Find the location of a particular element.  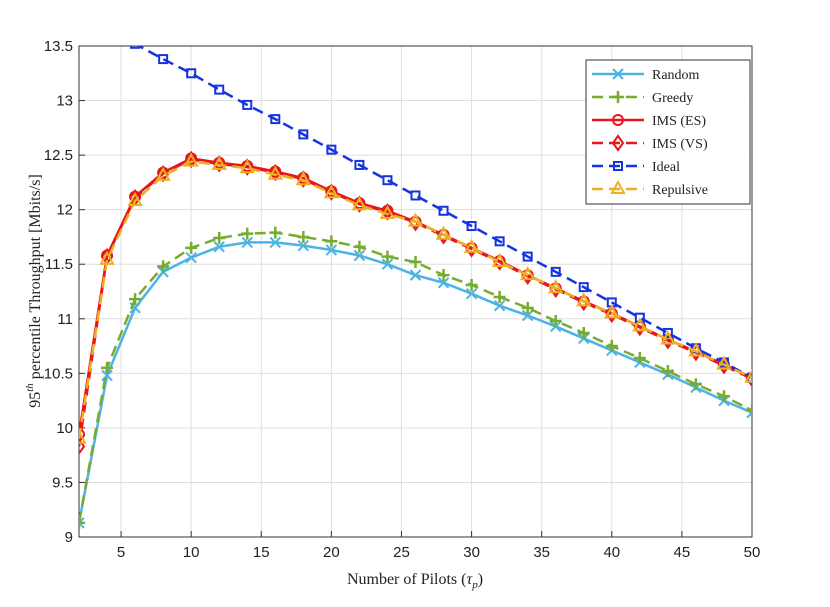

legend-label: IMS (ES) is located at coordinates (679, 121).